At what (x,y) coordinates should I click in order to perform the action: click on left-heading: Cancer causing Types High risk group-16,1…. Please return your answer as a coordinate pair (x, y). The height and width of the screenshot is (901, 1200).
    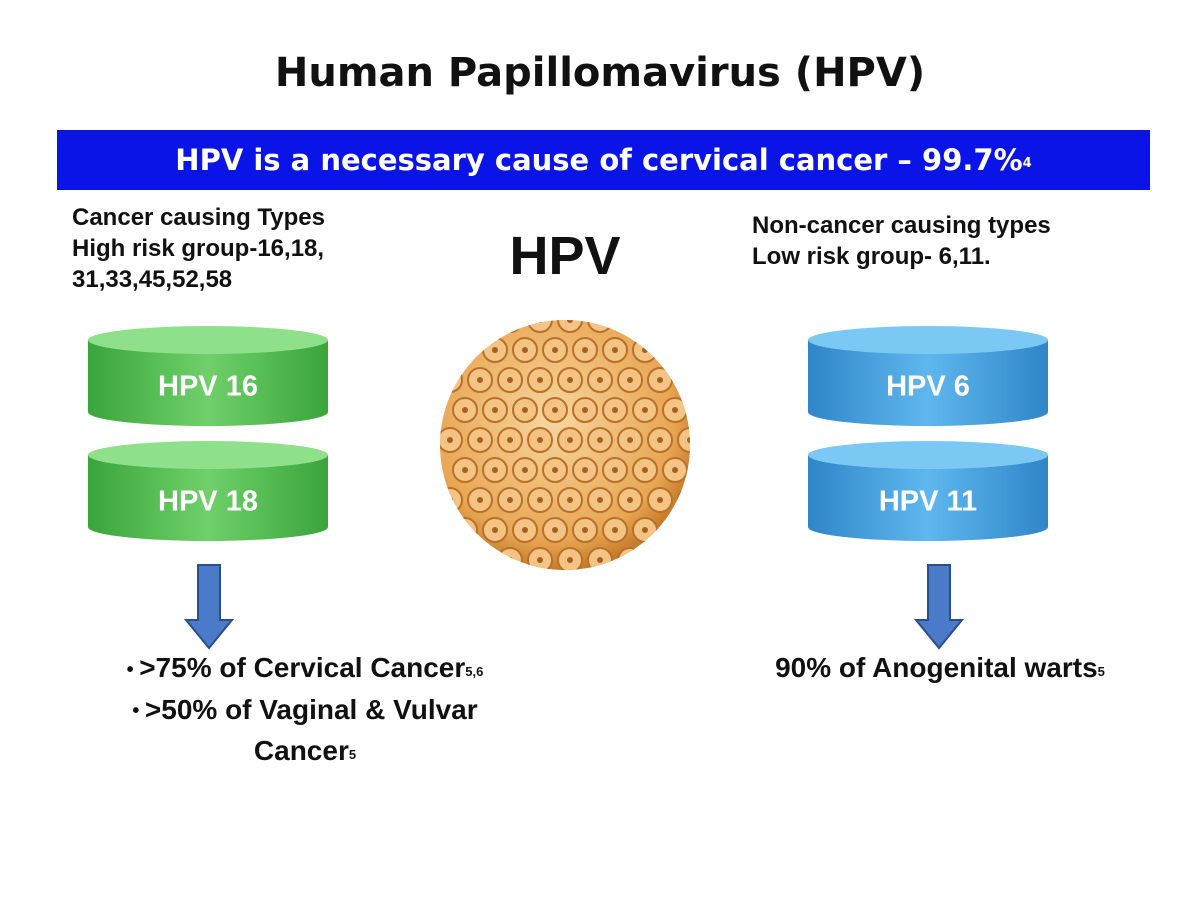
    Looking at the image, I should click on (198, 248).